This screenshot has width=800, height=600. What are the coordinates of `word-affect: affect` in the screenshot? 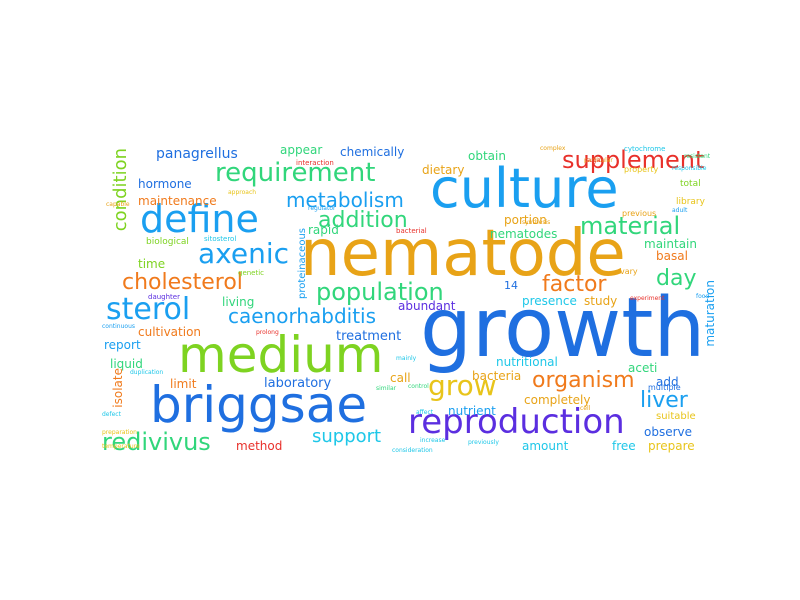 It's located at (425, 412).